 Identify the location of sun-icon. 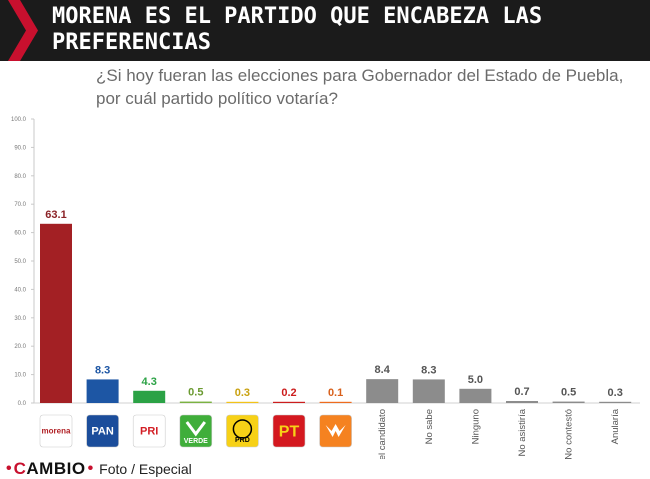
(242, 429).